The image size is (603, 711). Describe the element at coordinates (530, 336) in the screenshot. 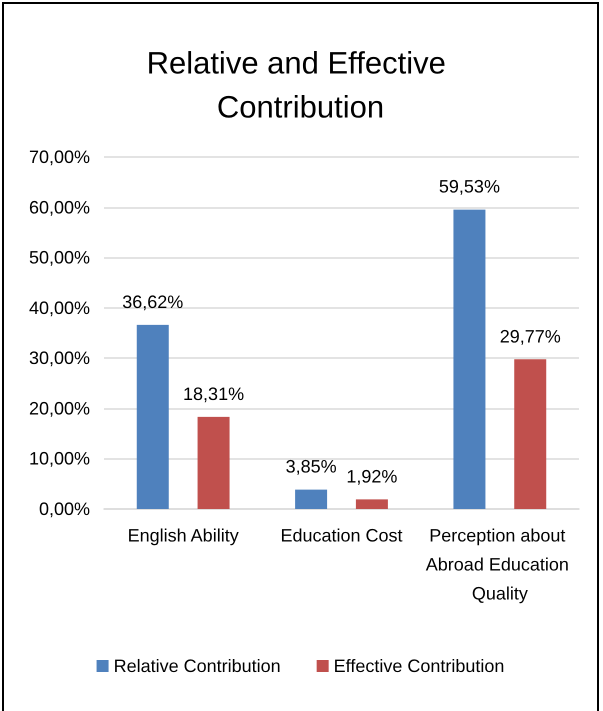

I see `data-label: 29,77%` at that location.